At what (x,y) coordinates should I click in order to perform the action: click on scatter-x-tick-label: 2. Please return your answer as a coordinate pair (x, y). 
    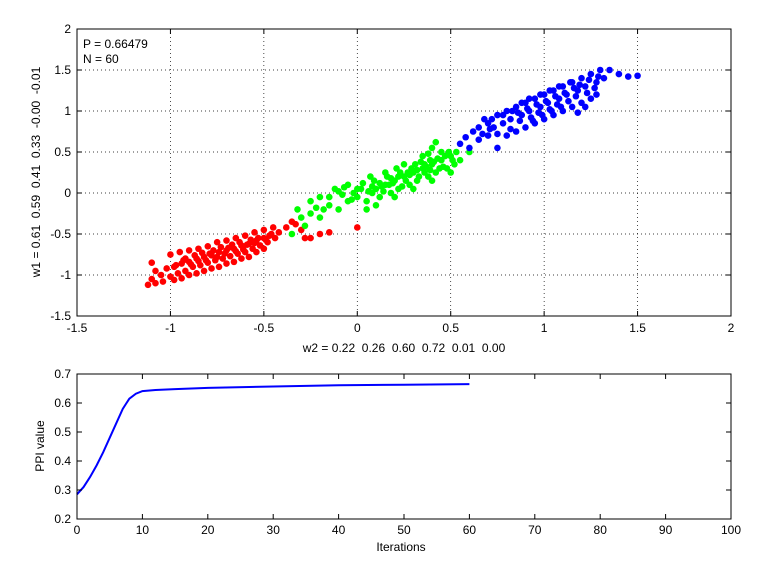
    Looking at the image, I should click on (731, 328).